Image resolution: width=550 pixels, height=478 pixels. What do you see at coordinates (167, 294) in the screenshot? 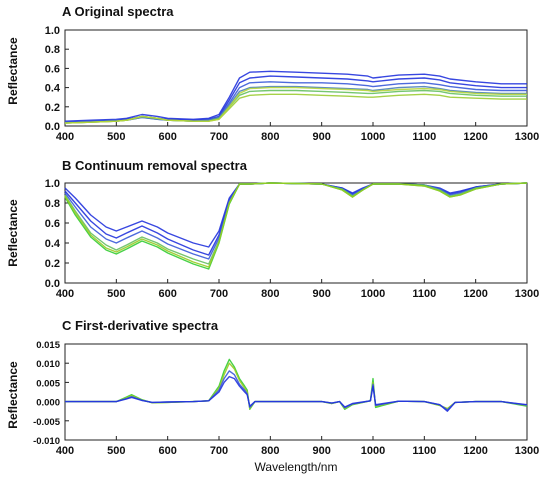
I see `panel-b-xtick-label: 600` at bounding box center [167, 294].